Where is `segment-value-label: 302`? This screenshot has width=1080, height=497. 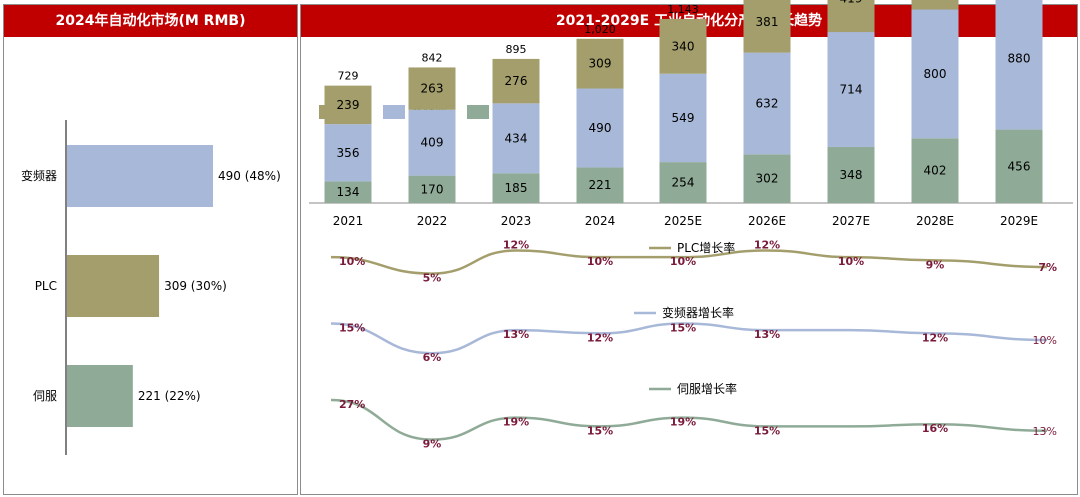 segment-value-label: 302 is located at coordinates (767, 179).